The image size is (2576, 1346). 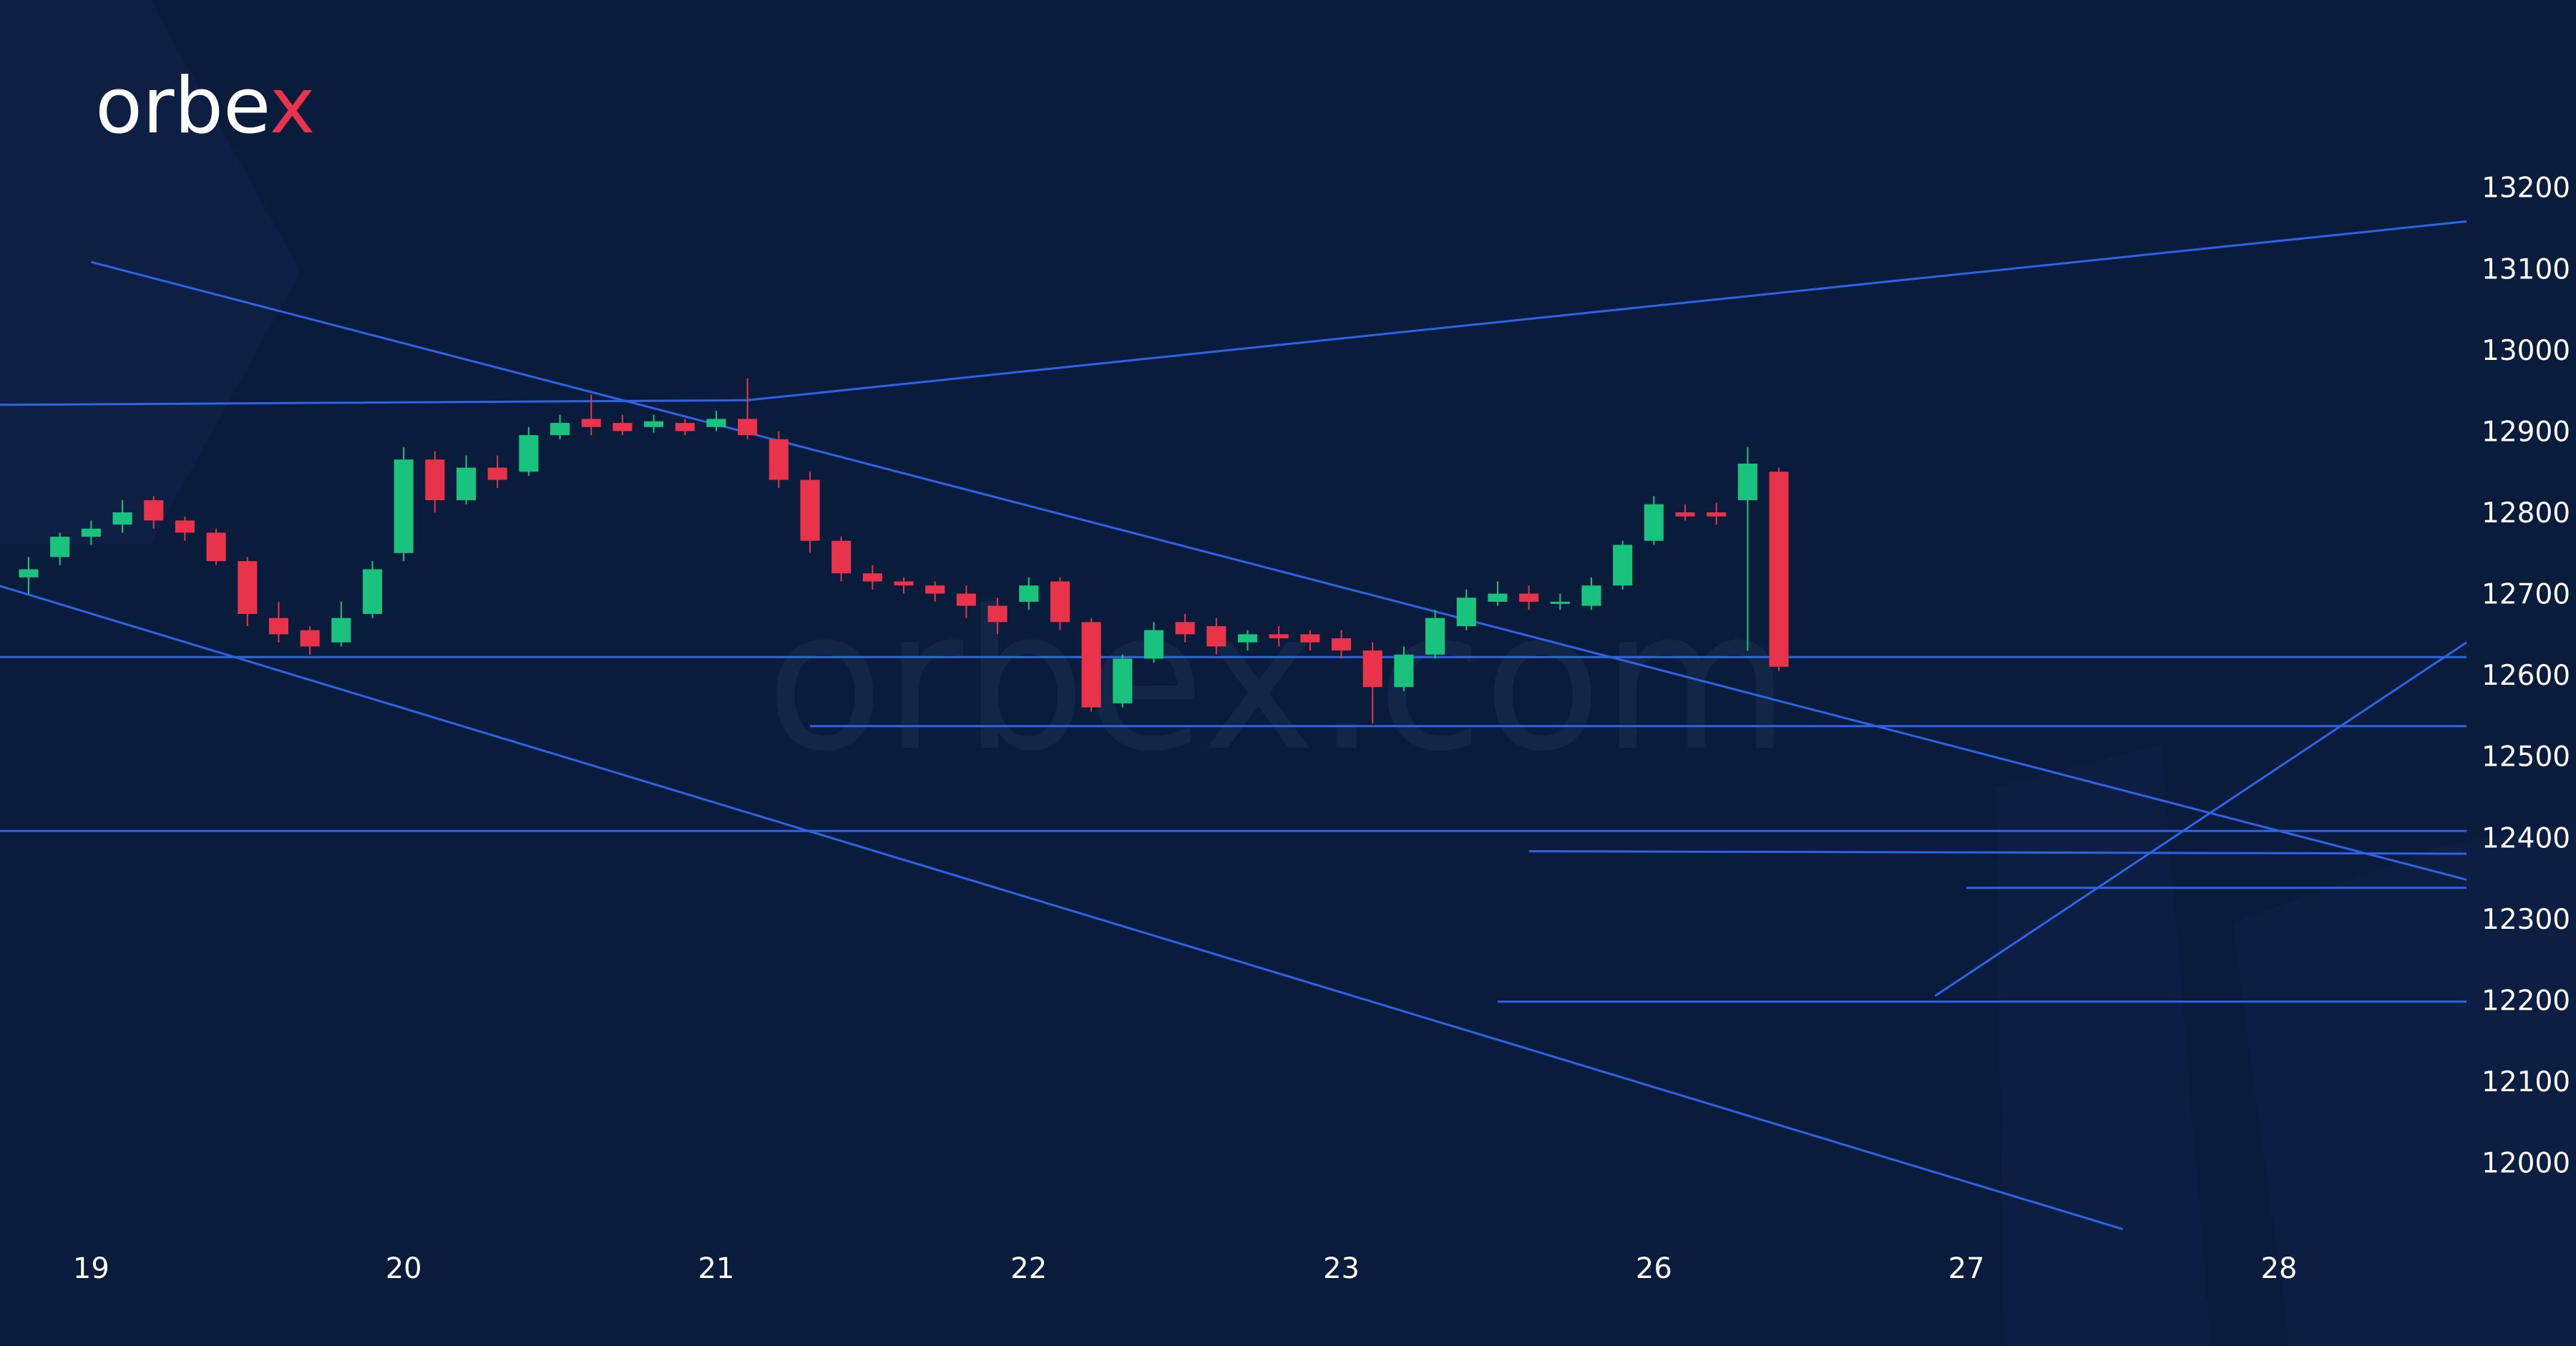 I want to click on y-tick-label-12400: 12400, so click(x=2526, y=838).